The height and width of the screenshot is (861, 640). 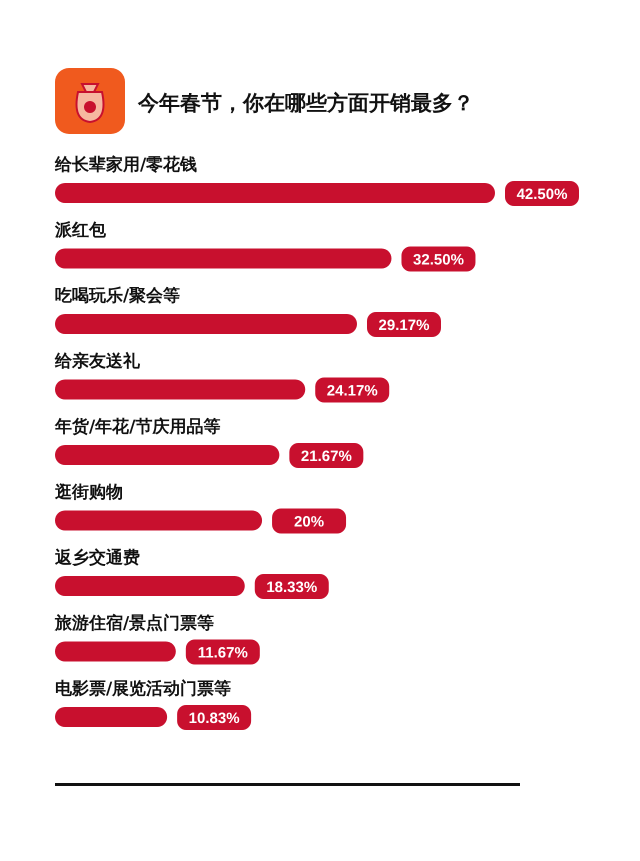 I want to click on y-tick-label: 吃喝玩乐/聚会等, so click(x=117, y=296).